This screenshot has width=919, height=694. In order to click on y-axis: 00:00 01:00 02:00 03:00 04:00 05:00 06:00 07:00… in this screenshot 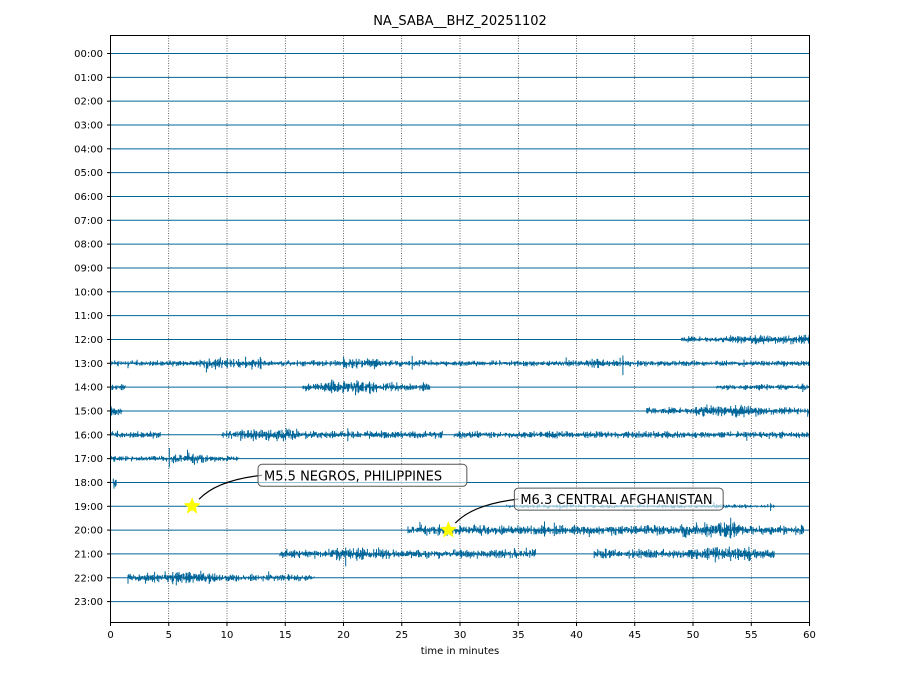, I will do `click(92, 328)`.